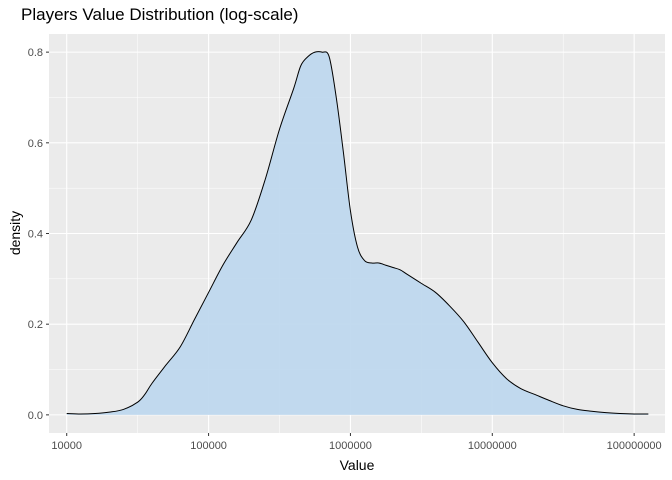 The height and width of the screenshot is (480, 672). What do you see at coordinates (35, 325) in the screenshot?
I see `y-tick-label: 0.2` at bounding box center [35, 325].